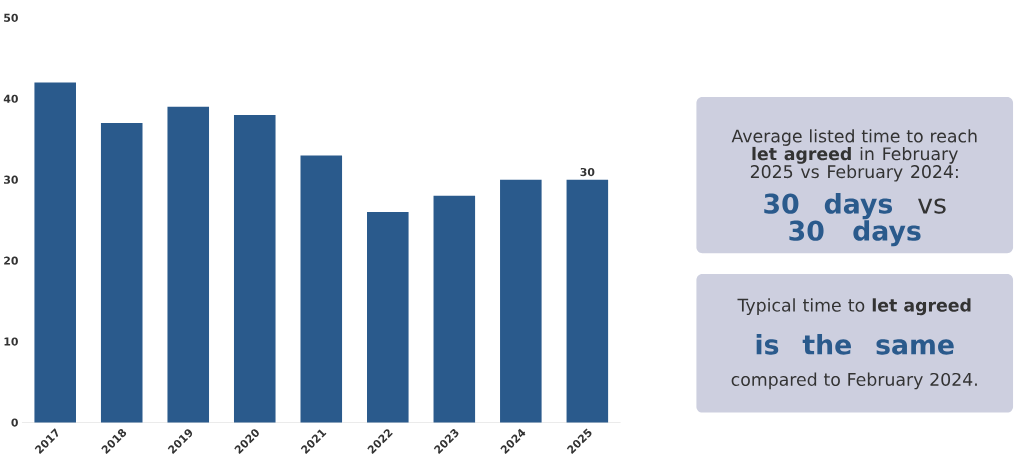  I want to click on y-tick-label: 0, so click(14, 422).